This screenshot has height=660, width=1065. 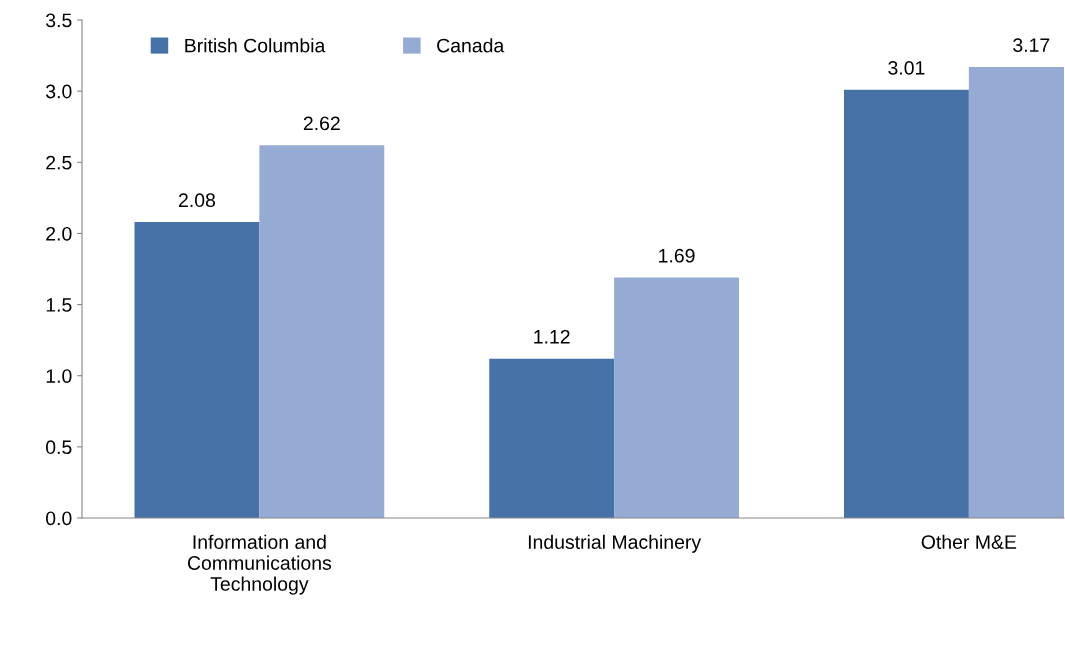 I want to click on legend-label: British Columbia, so click(x=255, y=45).